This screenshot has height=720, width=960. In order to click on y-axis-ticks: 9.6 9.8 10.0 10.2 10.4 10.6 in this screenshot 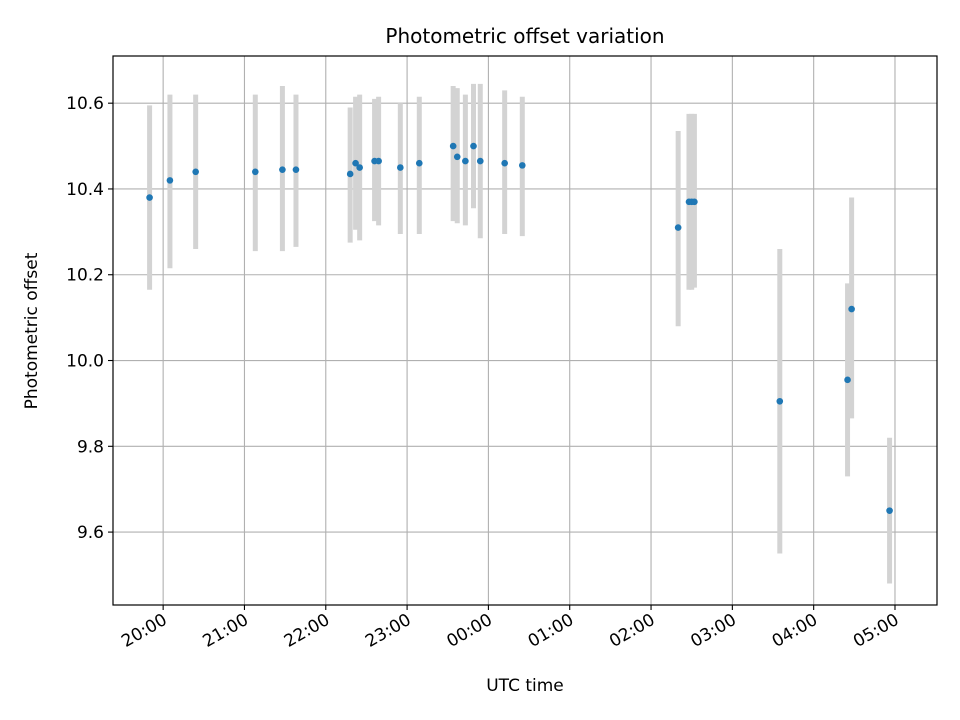, I will do `click(89, 318)`.